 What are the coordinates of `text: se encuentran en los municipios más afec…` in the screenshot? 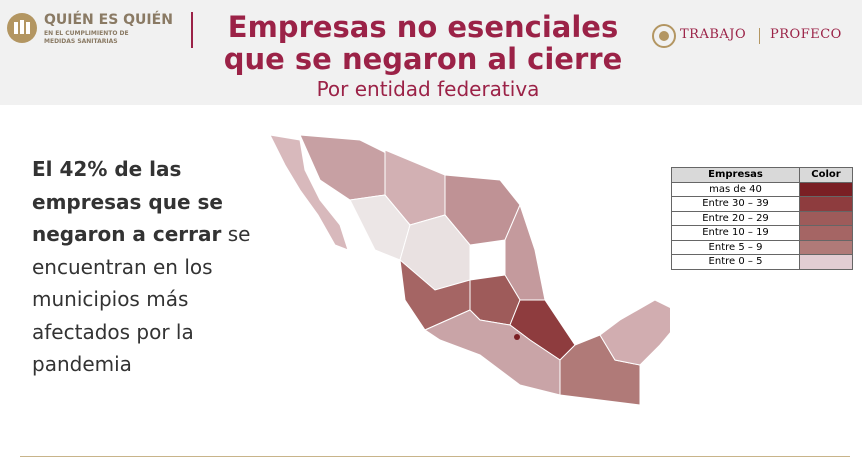 It's located at (141, 299).